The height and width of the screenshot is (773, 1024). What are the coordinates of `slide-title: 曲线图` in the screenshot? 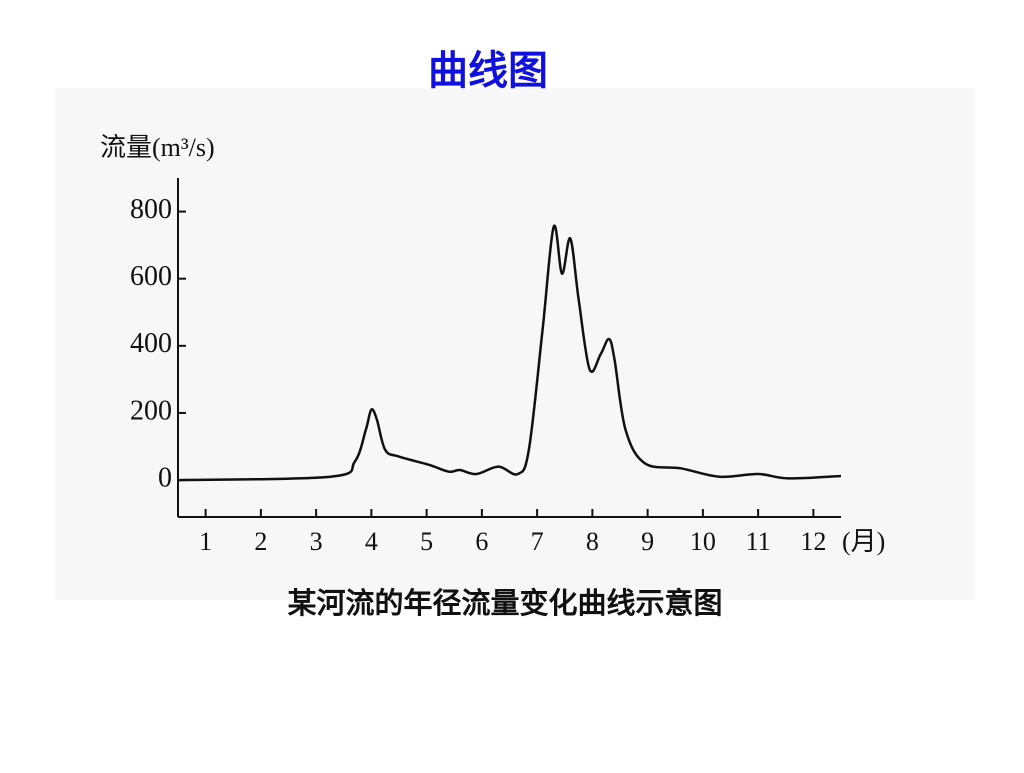 It's located at (488, 71).